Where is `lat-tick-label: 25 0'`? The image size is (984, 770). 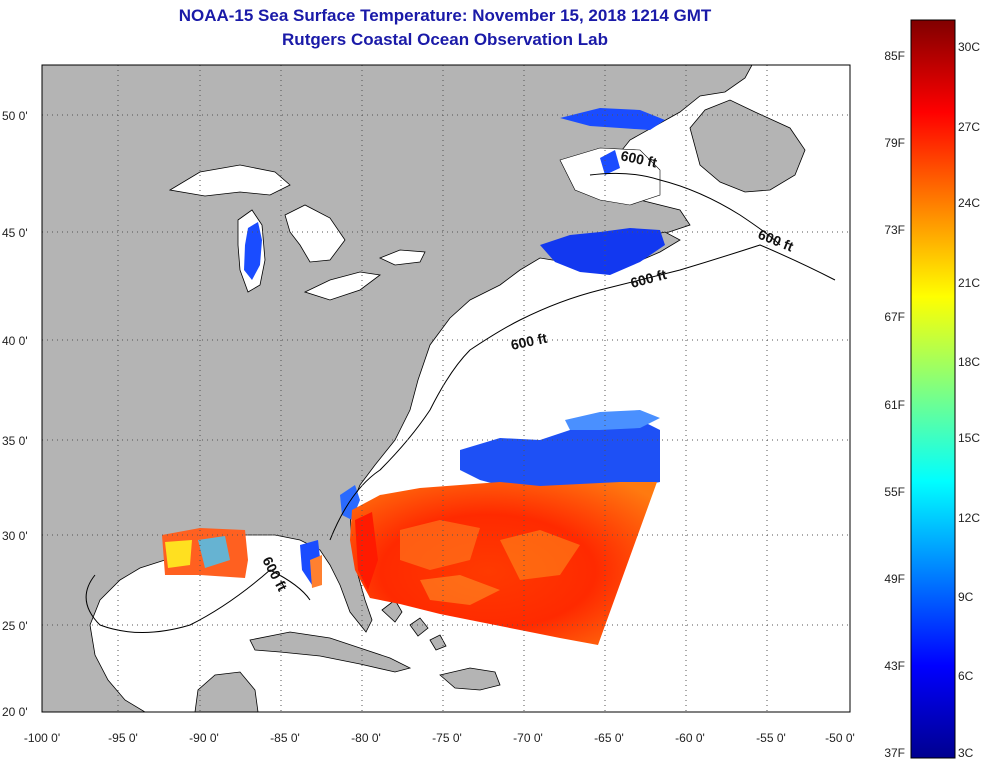 lat-tick-label: 25 0' is located at coordinates (15, 626).